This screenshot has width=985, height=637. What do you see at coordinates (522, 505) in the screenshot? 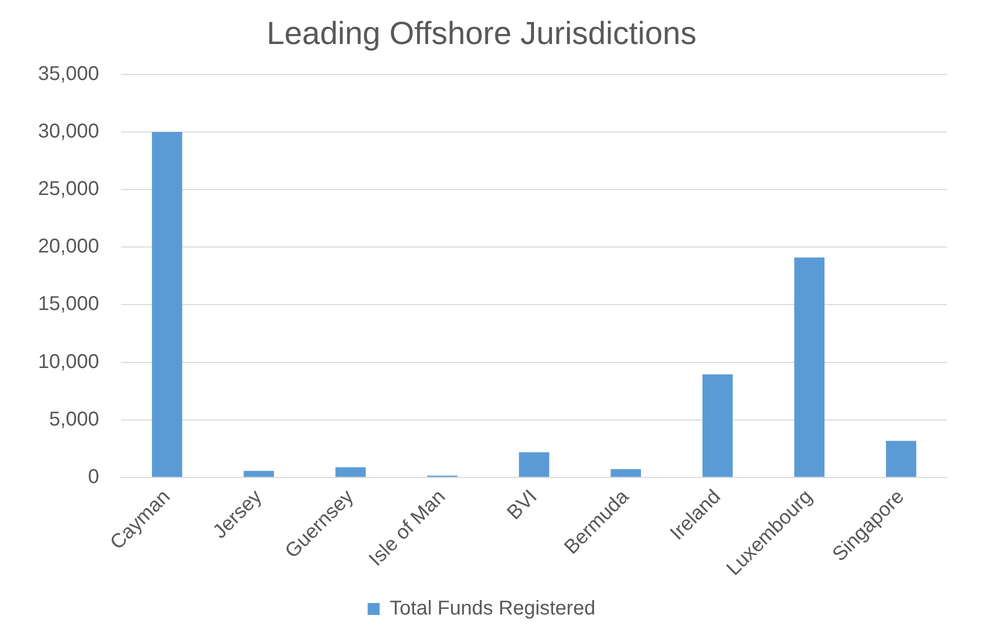
I see `x-tick-label: BVI` at bounding box center [522, 505].